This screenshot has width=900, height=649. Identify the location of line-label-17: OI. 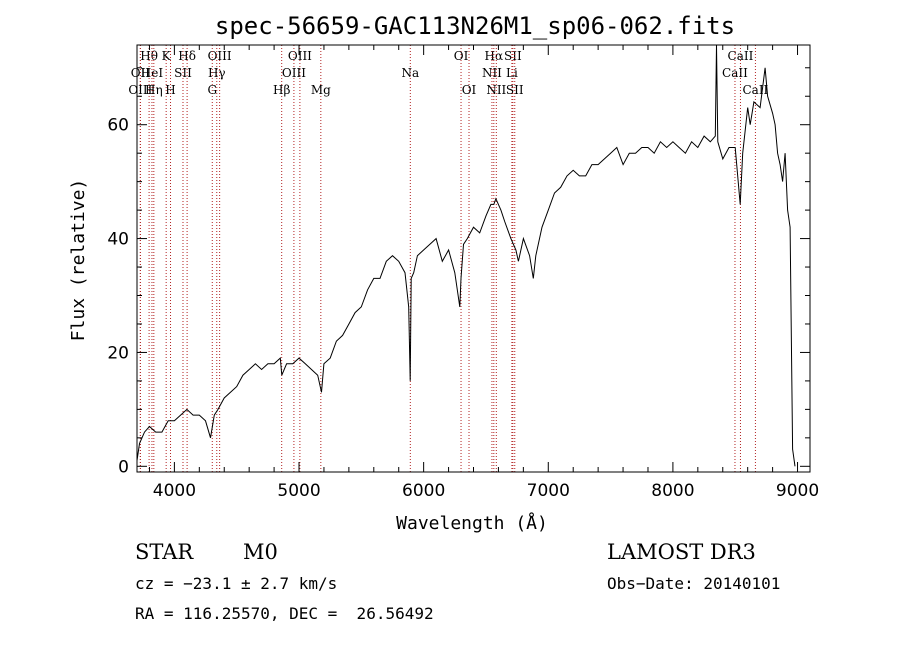
(461, 56).